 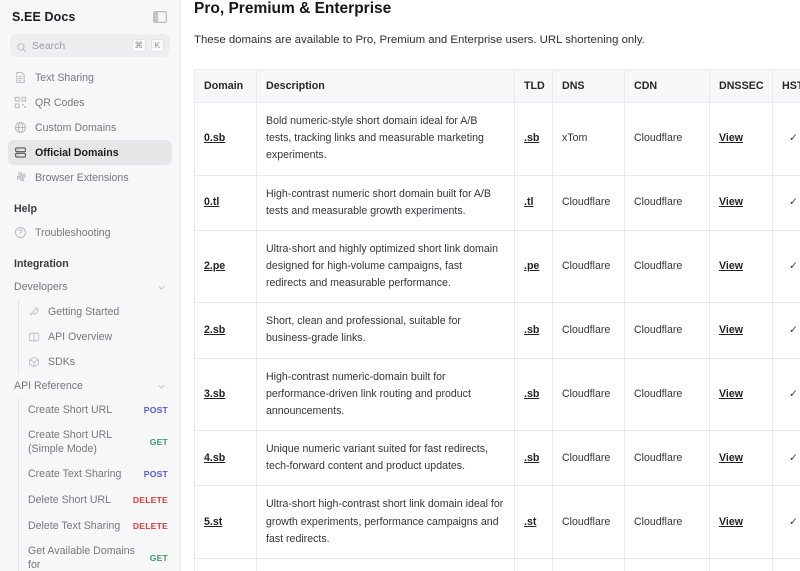 What do you see at coordinates (530, 521) in the screenshot?
I see `cell-tld-link: .st` at bounding box center [530, 521].